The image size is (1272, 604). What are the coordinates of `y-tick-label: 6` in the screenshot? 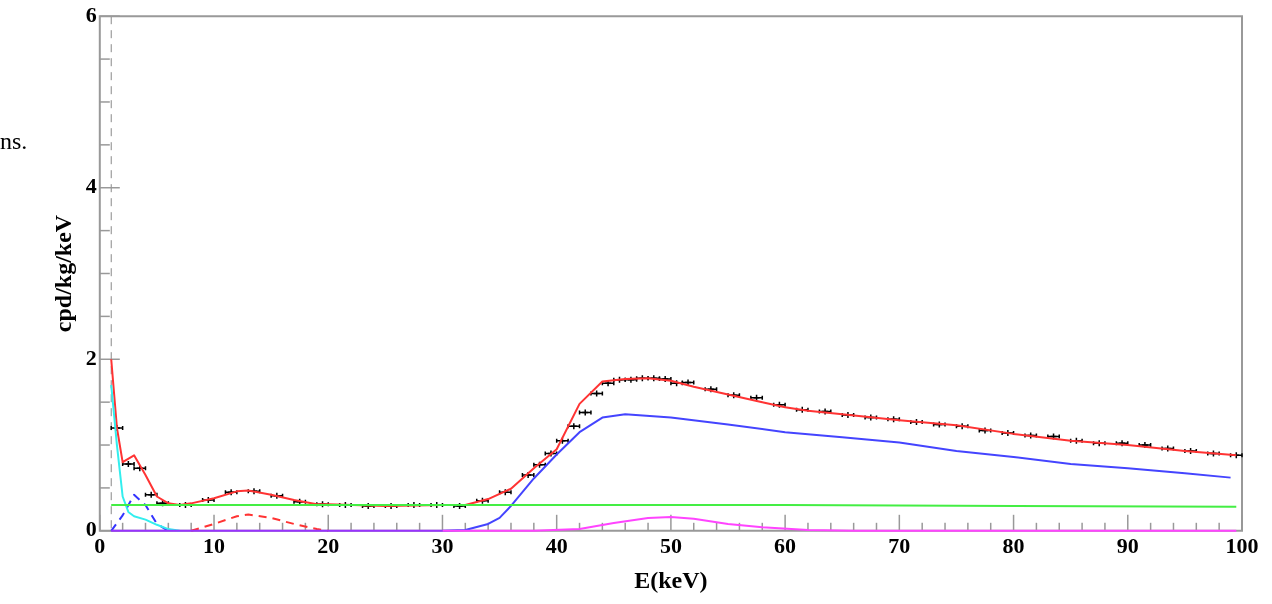 It's located at (91, 14).